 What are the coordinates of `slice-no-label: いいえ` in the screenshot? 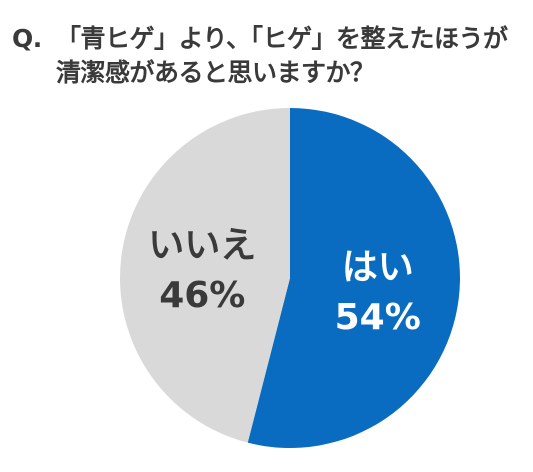 It's located at (202, 245).